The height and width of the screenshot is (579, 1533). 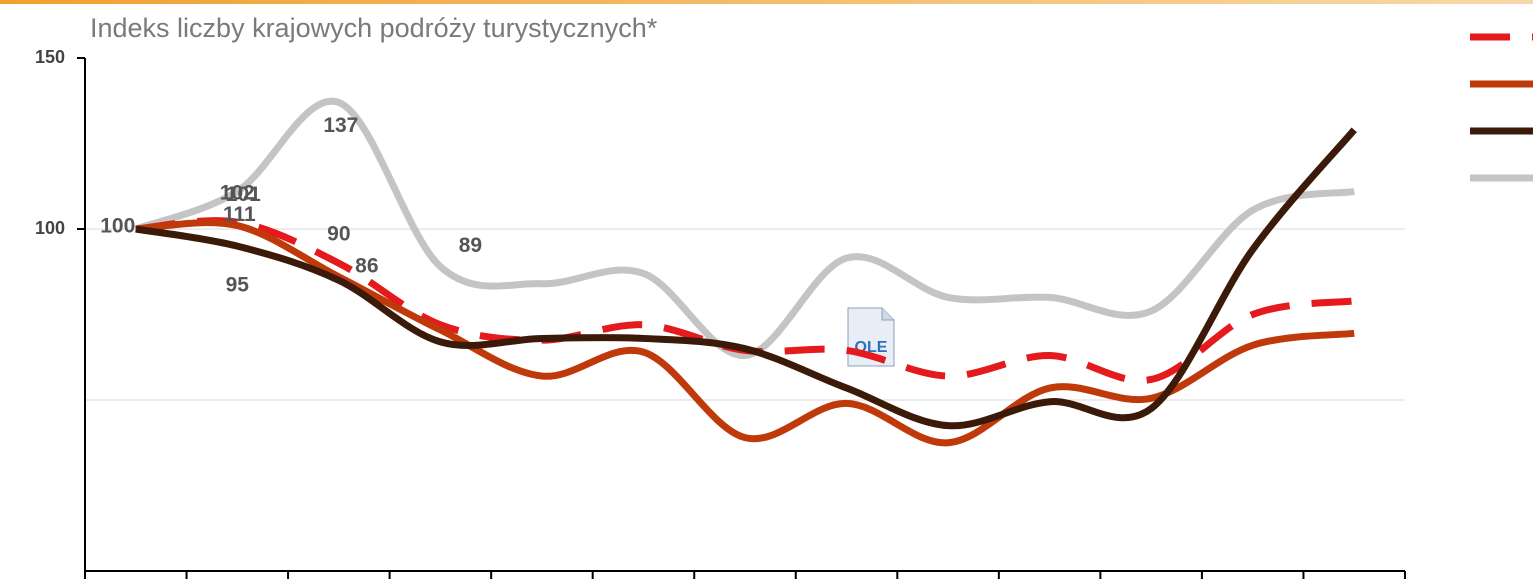 I want to click on data-label: 102, so click(x=237, y=193).